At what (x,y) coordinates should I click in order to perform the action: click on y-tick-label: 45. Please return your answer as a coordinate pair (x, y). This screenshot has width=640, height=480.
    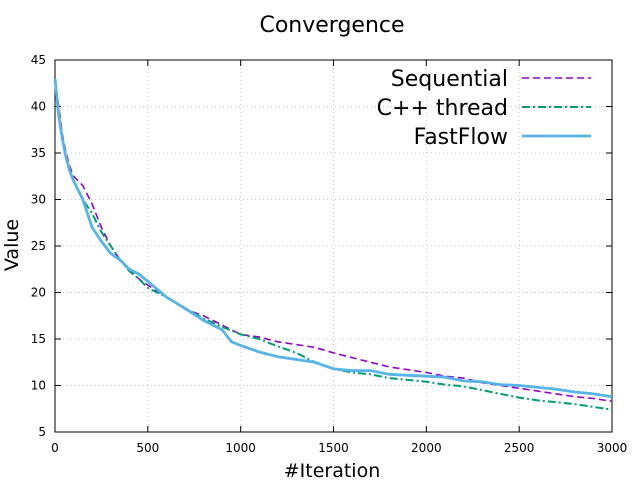
    Looking at the image, I should click on (38, 60).